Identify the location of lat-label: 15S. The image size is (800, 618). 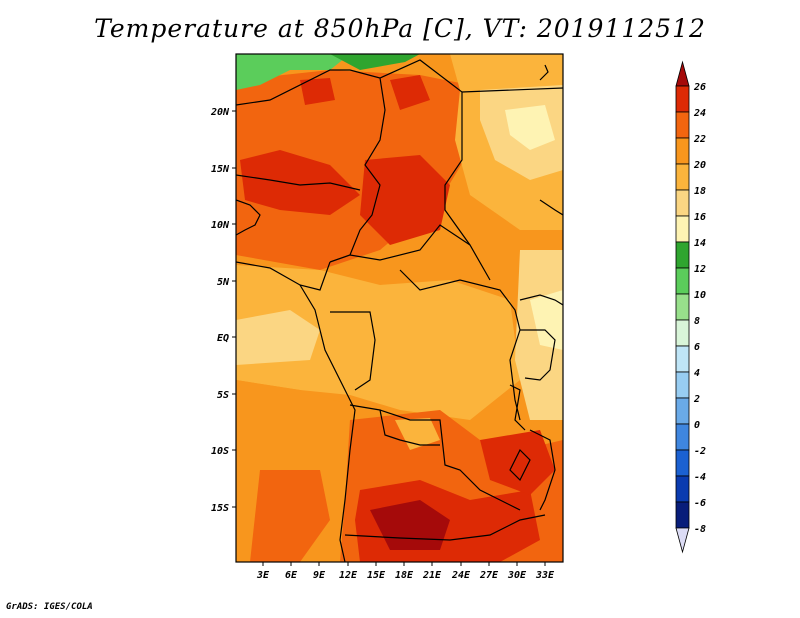
(220, 508).